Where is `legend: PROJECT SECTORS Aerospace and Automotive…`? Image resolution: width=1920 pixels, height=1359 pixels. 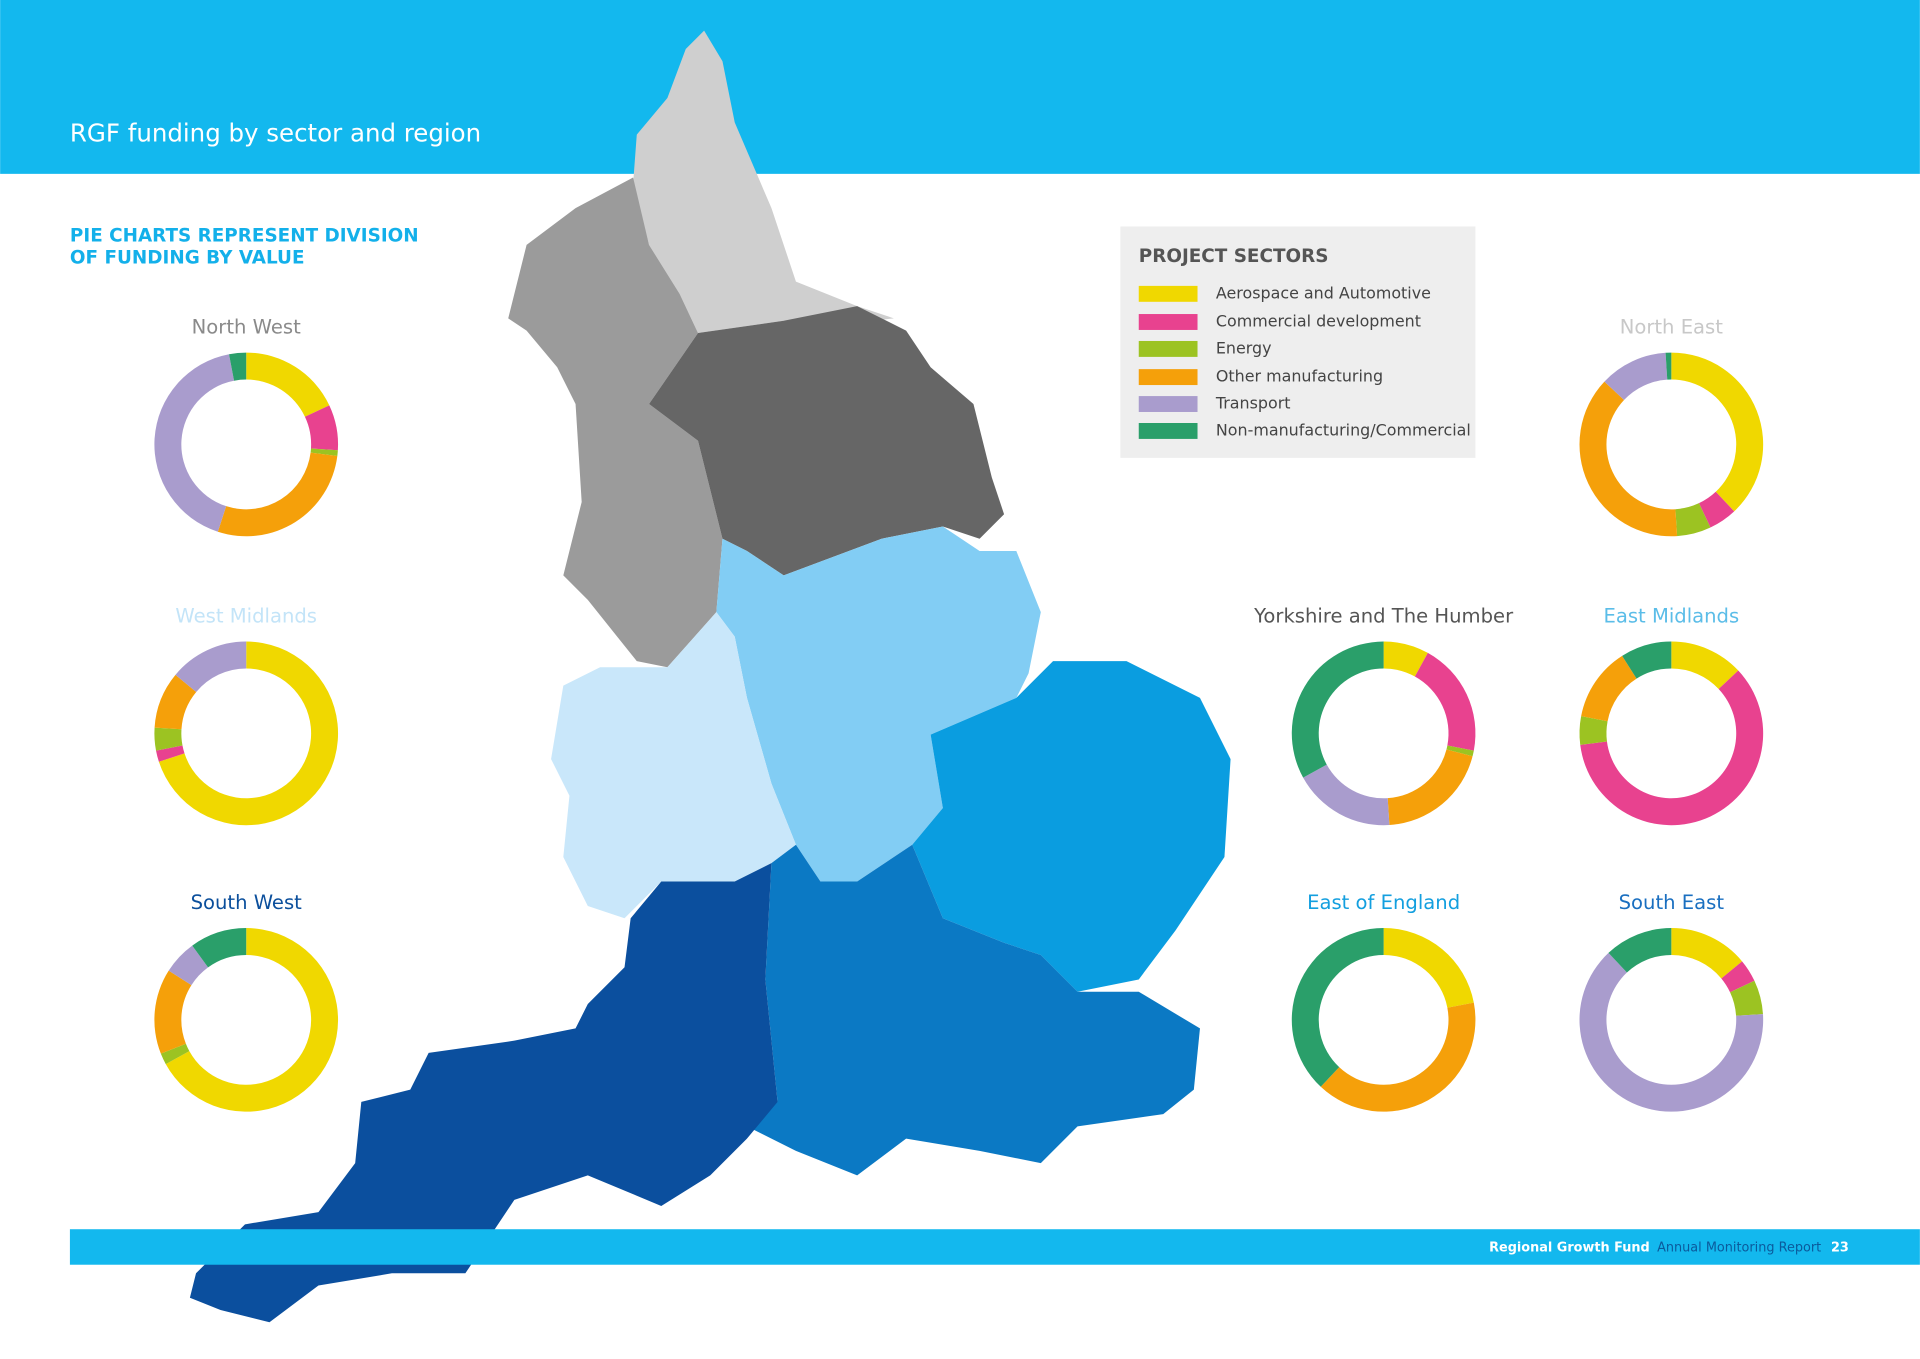
legend: PROJECT SECTORS Aerospace and Automotive… is located at coordinates (1298, 342).